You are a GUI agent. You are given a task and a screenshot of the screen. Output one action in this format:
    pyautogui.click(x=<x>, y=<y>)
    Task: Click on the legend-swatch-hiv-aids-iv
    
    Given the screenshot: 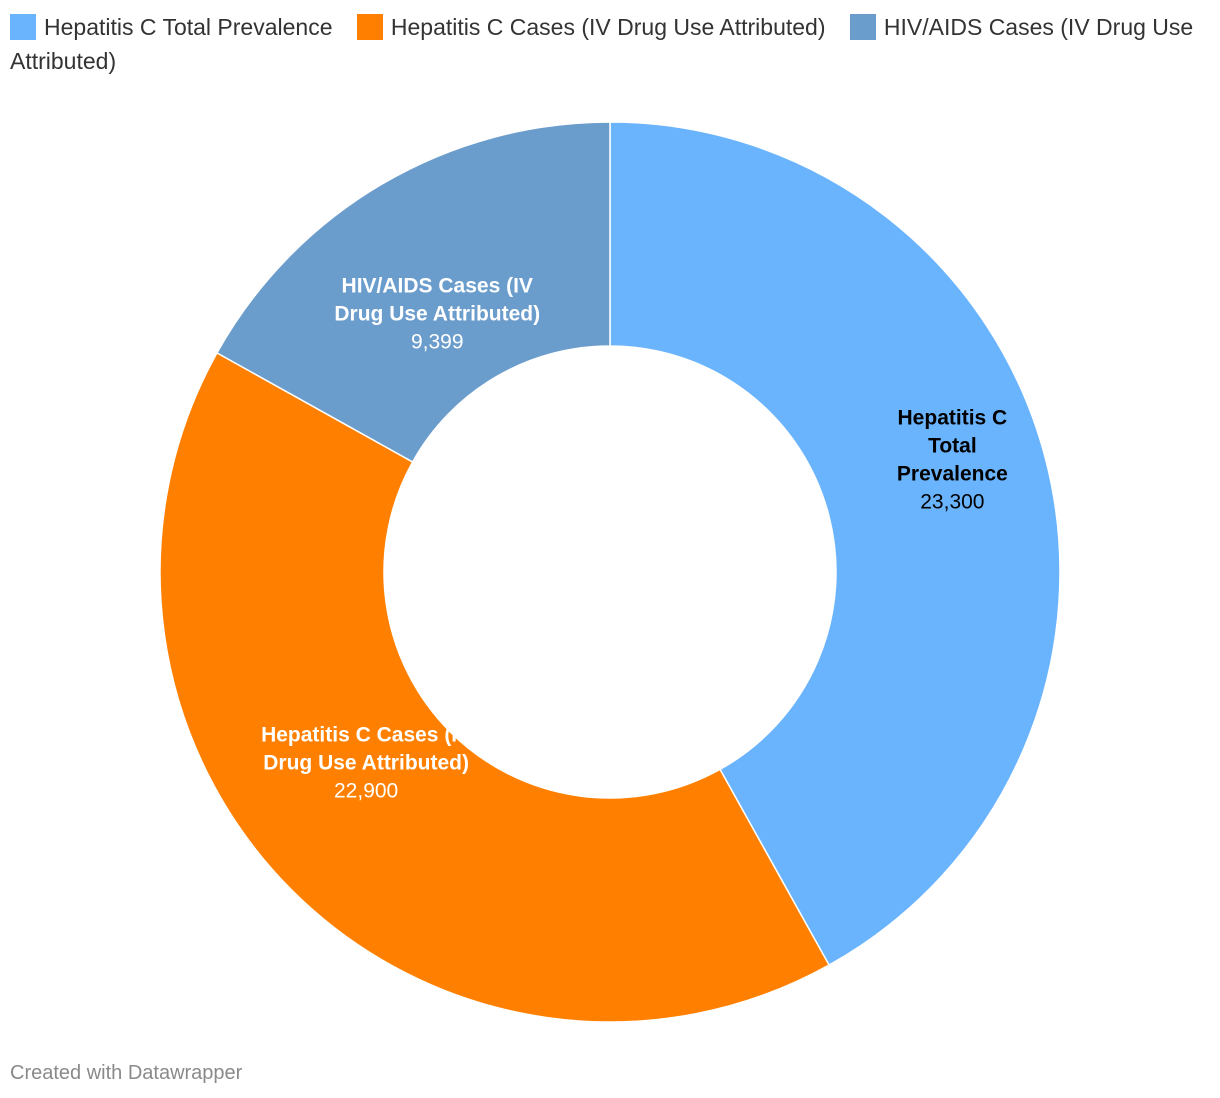 What is the action you would take?
    pyautogui.click(x=862, y=27)
    